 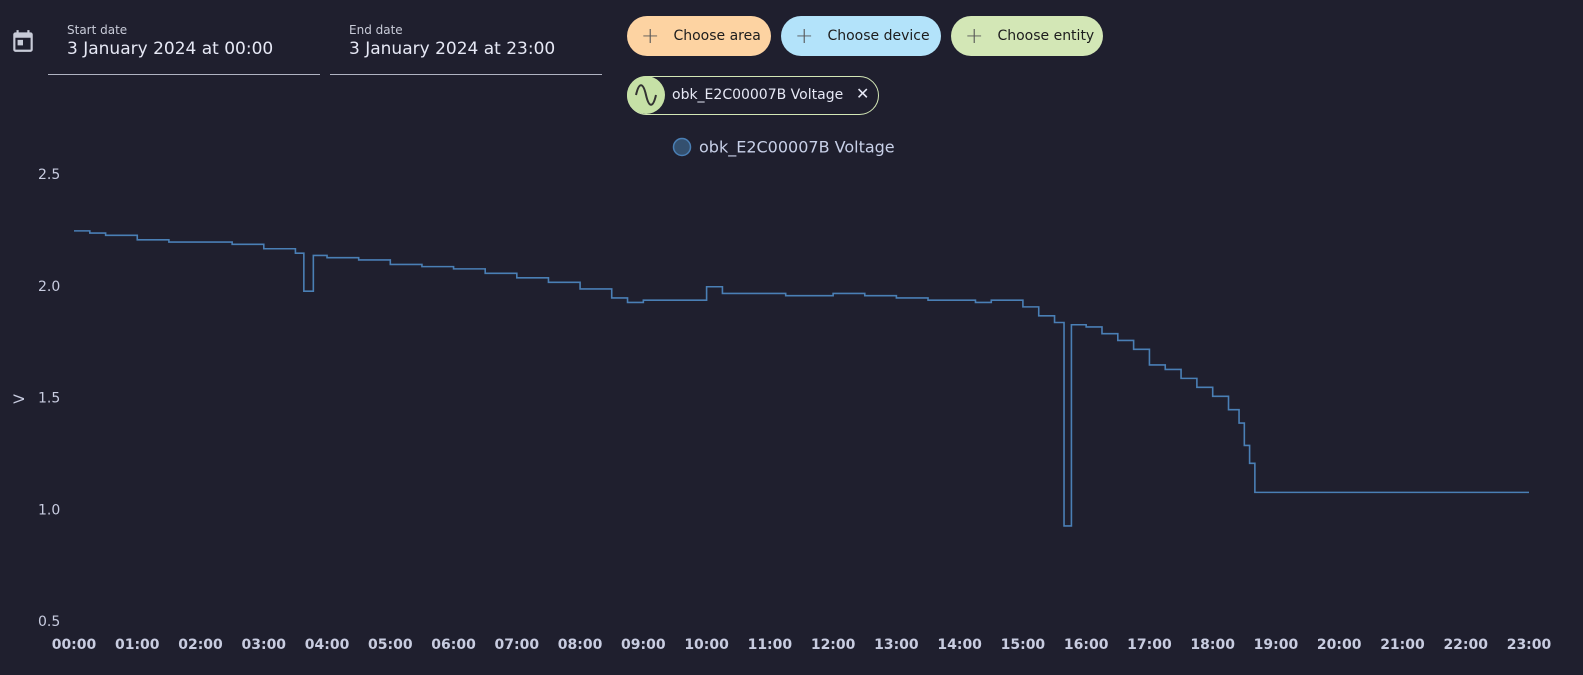 I want to click on choose-device-button: + Choose device, so click(x=861, y=36).